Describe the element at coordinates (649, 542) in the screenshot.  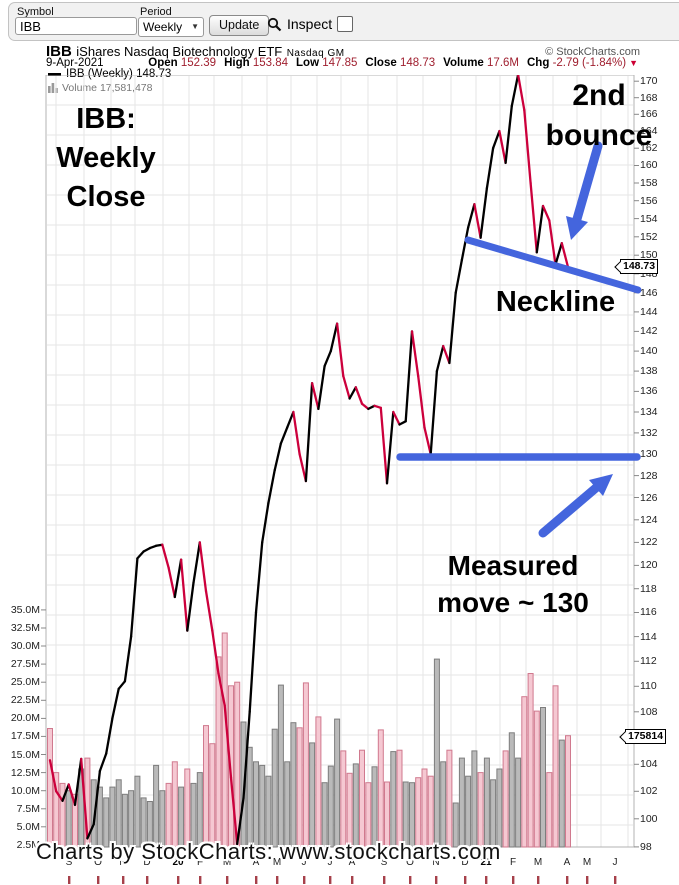
I see `price-tick-label: 122` at that location.